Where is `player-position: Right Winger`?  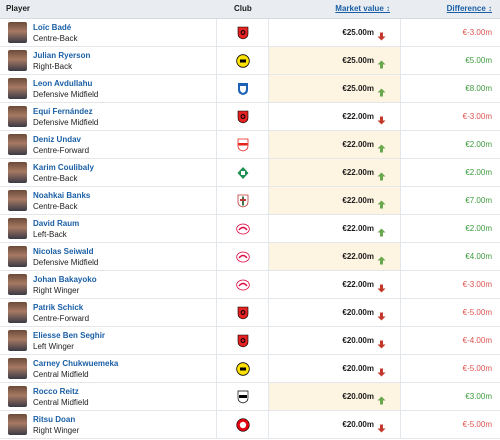
player-position: Right Winger is located at coordinates (56, 430).